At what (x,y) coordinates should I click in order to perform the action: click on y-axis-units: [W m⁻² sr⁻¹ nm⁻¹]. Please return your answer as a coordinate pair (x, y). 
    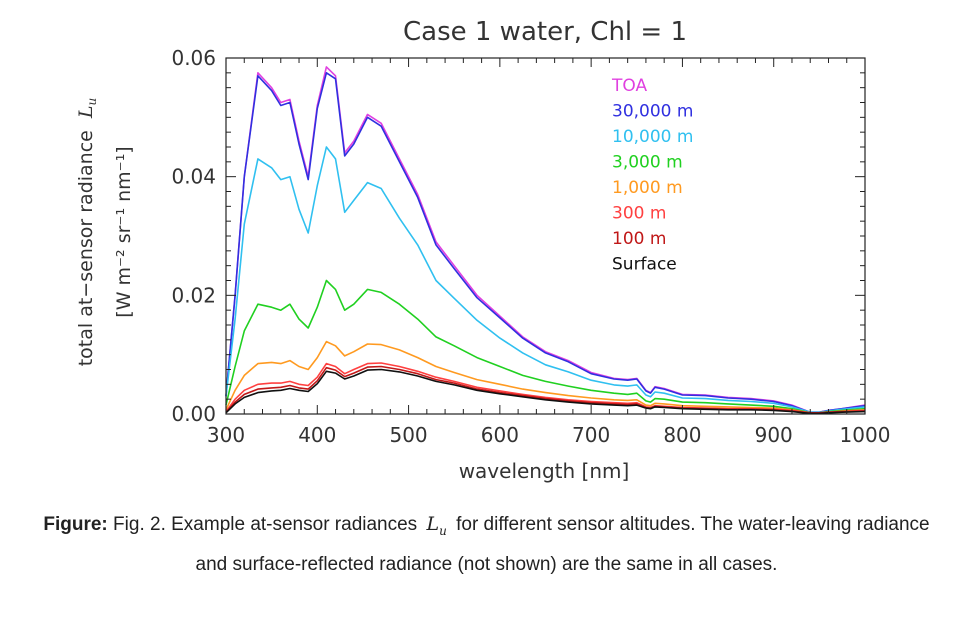
    Looking at the image, I should click on (124, 231).